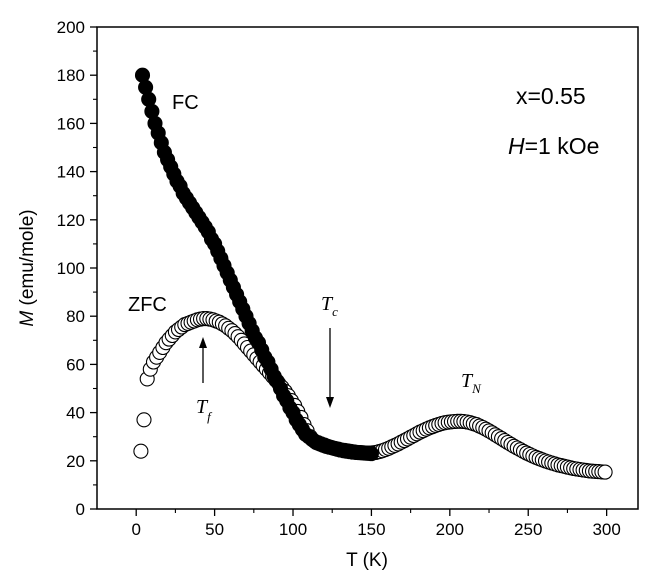  What do you see at coordinates (71, 75) in the screenshot?
I see `y-tick-label: 180` at bounding box center [71, 75].